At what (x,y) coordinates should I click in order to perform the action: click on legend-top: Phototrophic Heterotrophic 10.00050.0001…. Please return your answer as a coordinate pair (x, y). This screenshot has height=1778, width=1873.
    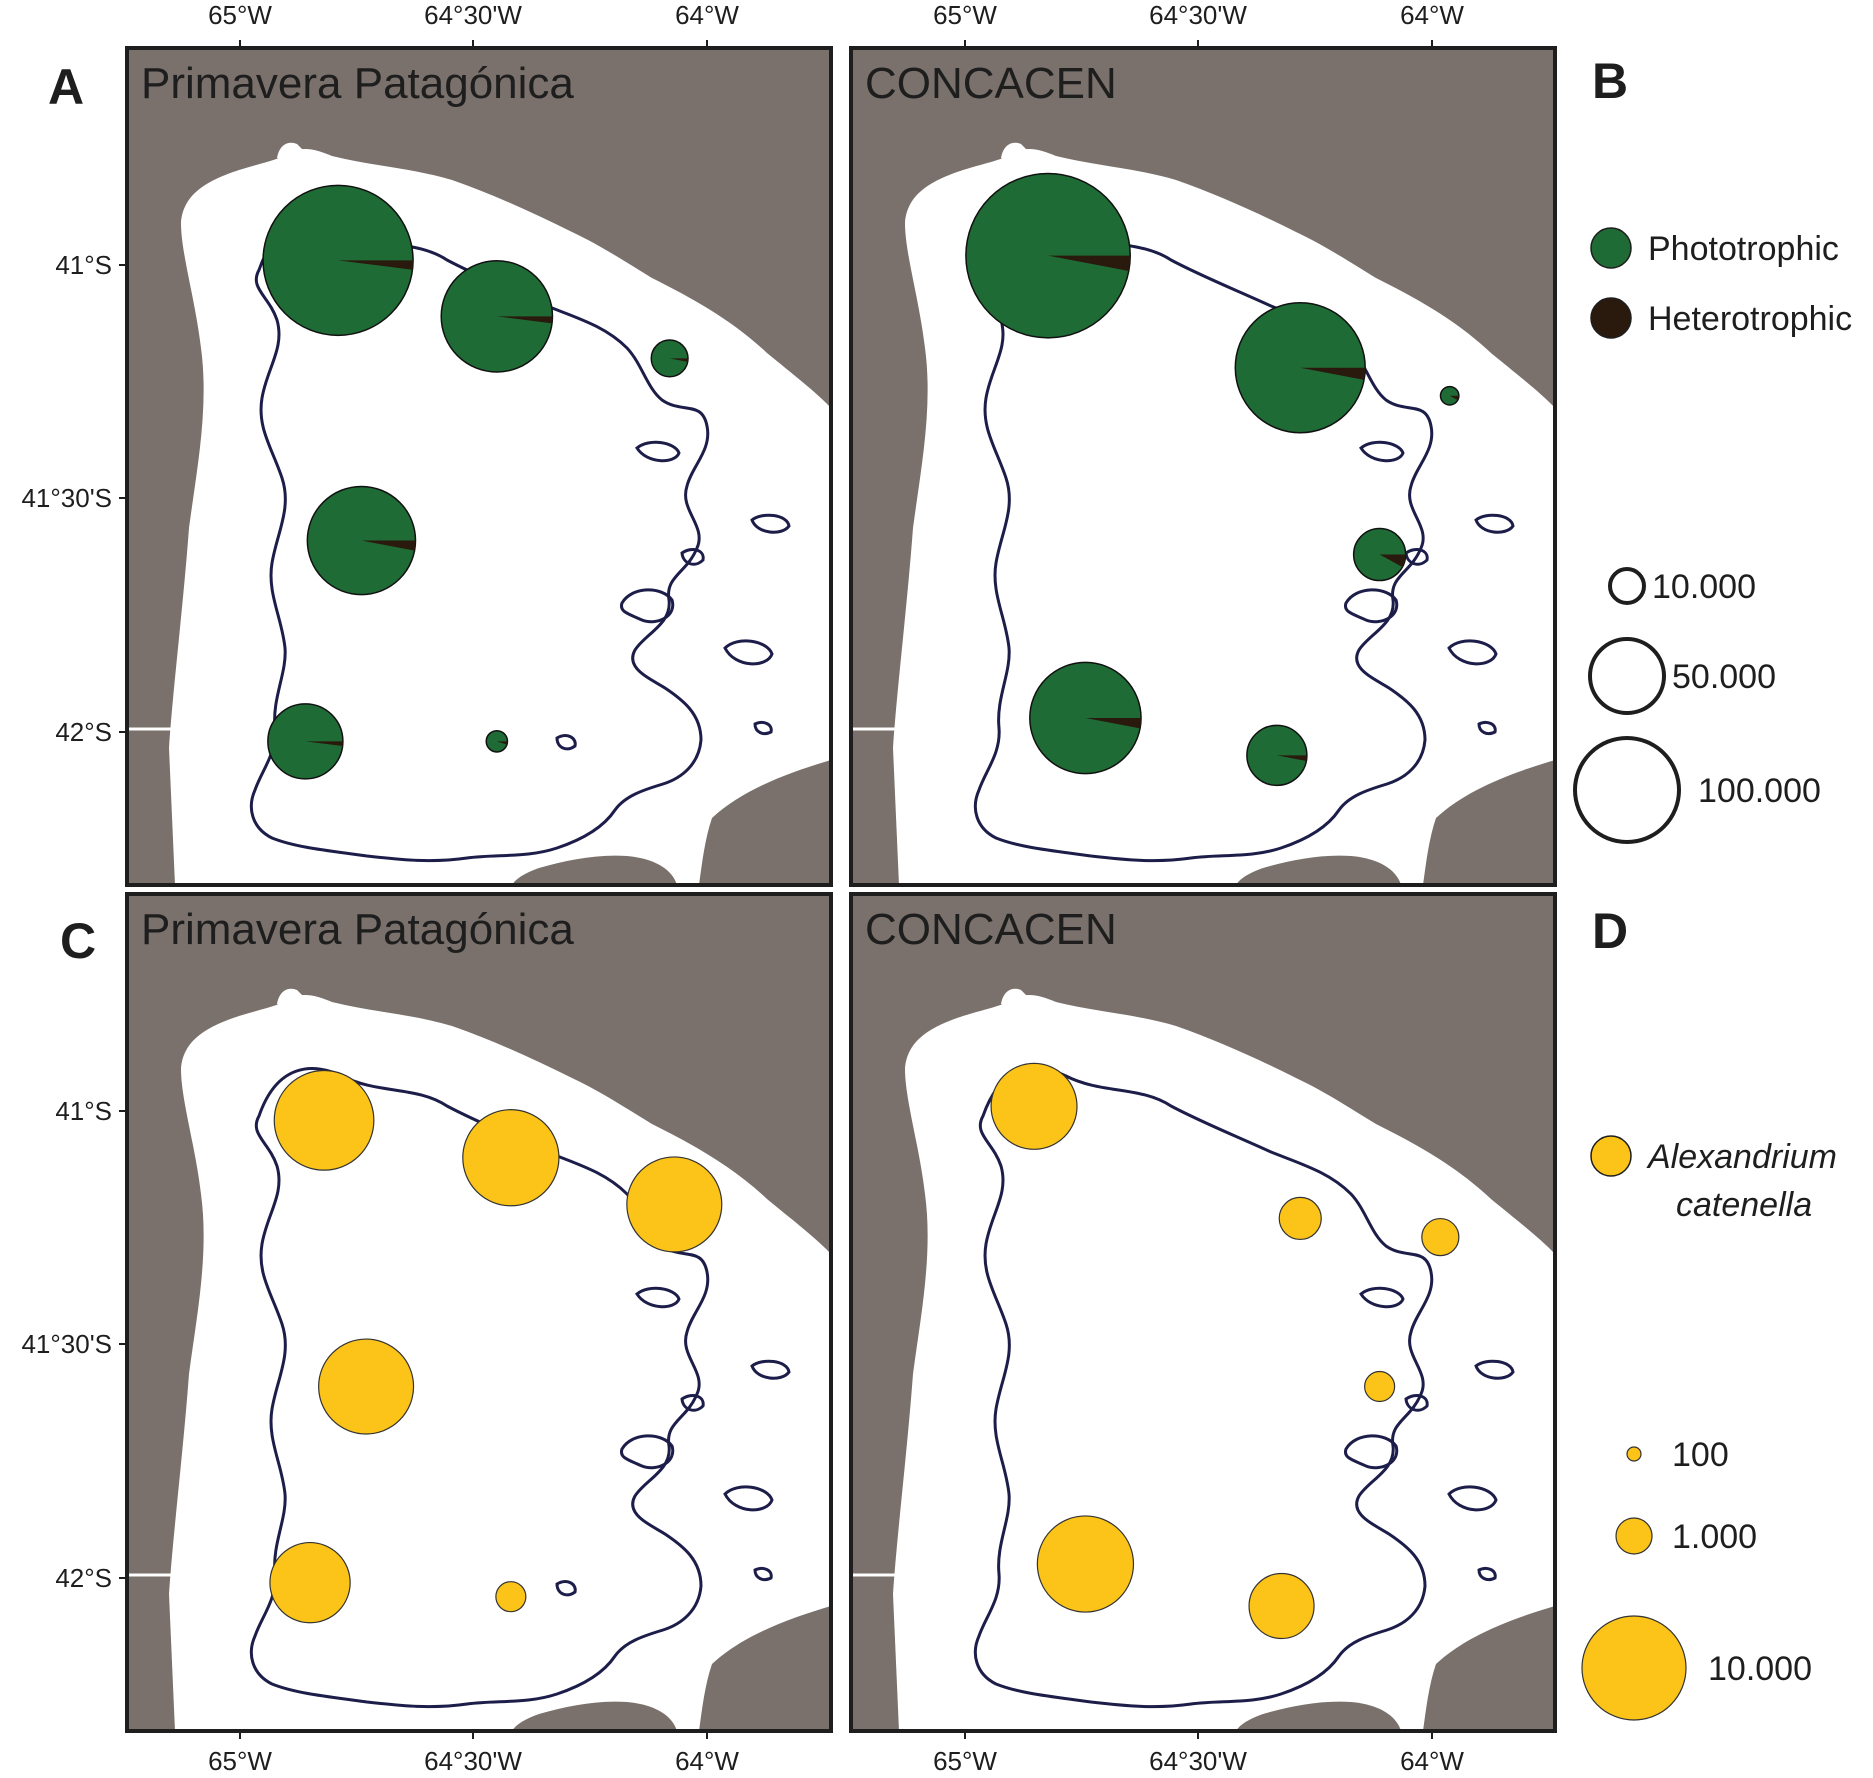
    Looking at the image, I should click on (1712, 535).